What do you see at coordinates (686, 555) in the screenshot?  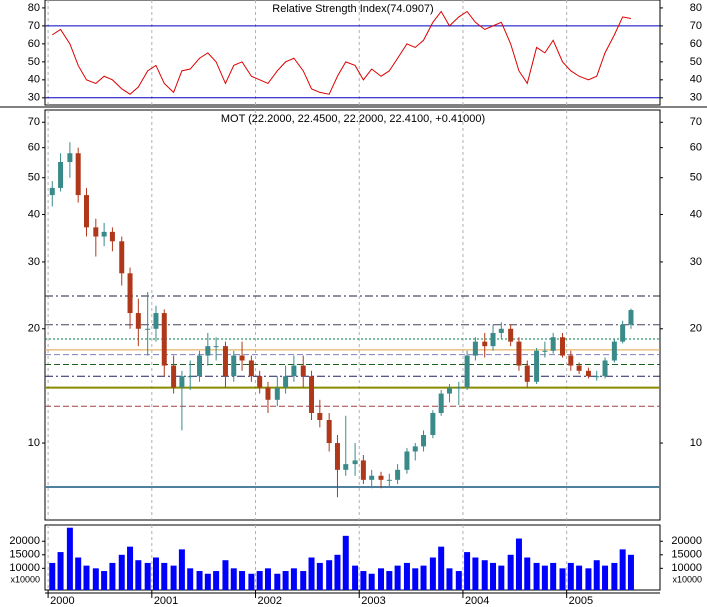 I see `y-tick-label-right: 15000` at bounding box center [686, 555].